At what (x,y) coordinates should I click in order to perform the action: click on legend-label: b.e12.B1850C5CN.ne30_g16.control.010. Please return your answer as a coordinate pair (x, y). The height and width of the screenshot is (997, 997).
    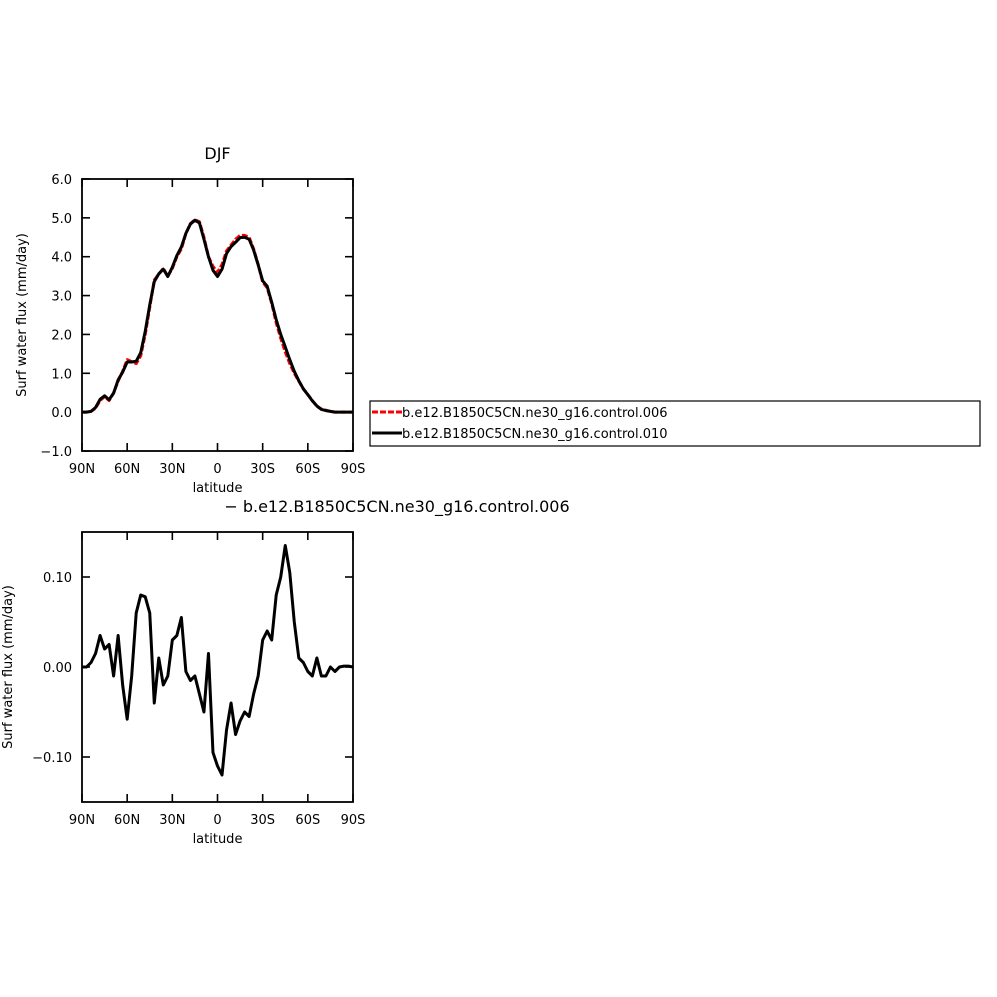
    Looking at the image, I should click on (535, 434).